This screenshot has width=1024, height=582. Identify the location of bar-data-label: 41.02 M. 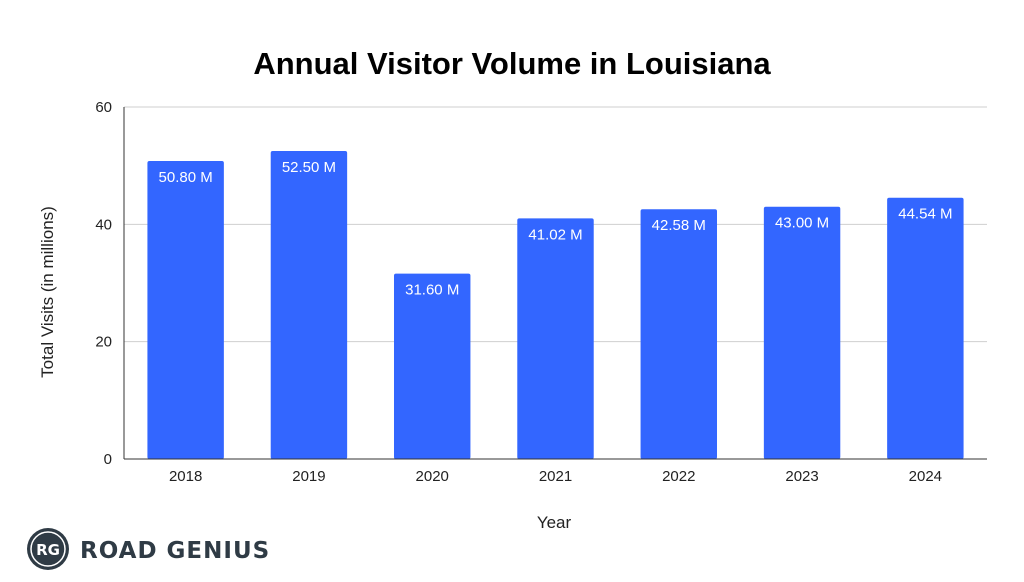
(555, 234).